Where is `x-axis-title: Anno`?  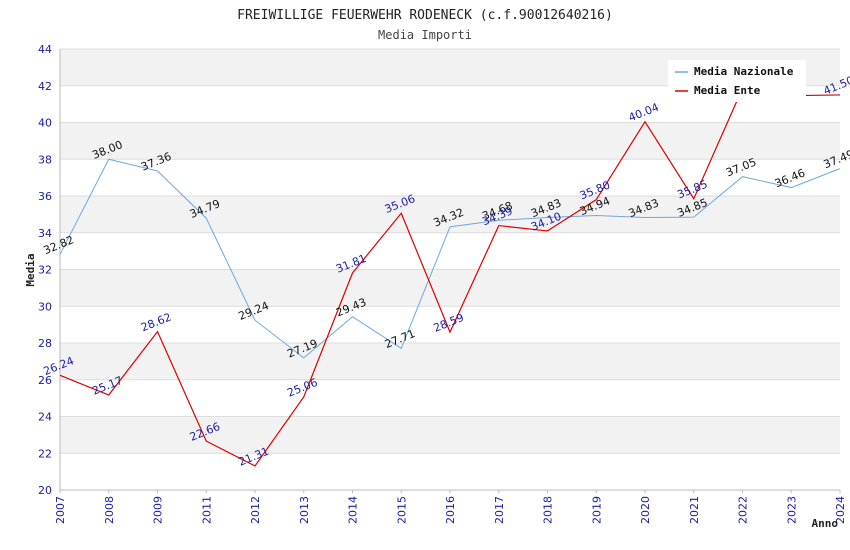
x-axis-title: Anno is located at coordinates (825, 523).